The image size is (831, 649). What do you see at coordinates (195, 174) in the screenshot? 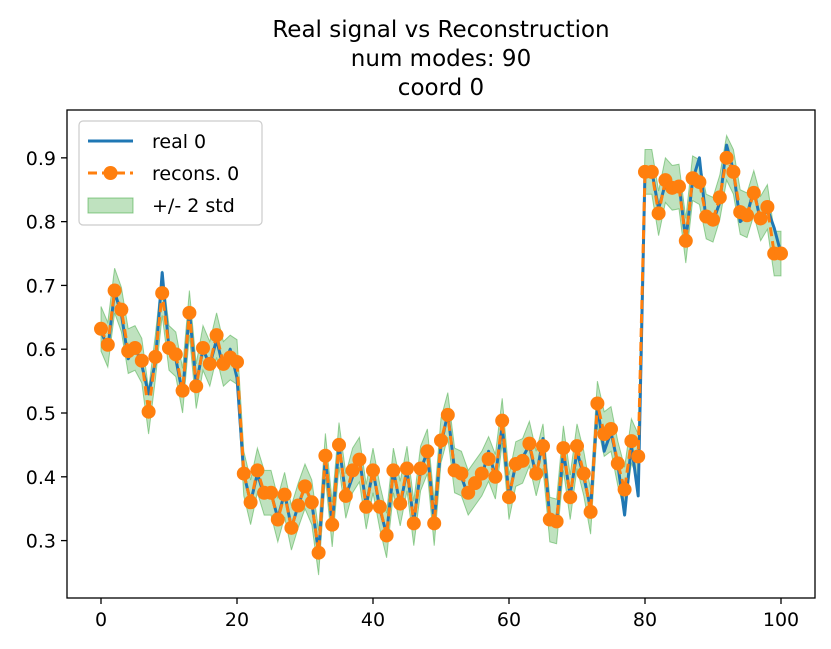
I see `legend-label-recons: recons. 0` at bounding box center [195, 174].